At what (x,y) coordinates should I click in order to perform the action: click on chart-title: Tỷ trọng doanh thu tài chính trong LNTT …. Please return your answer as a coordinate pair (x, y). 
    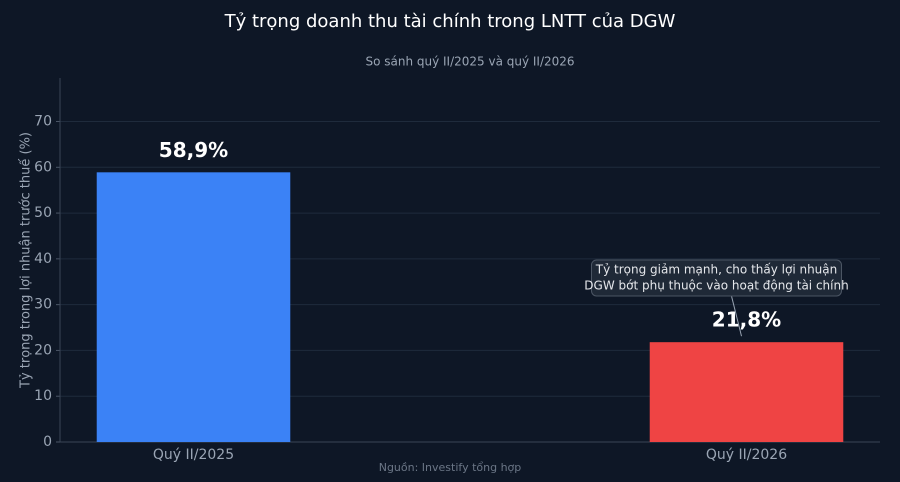
    Looking at the image, I should click on (450, 21).